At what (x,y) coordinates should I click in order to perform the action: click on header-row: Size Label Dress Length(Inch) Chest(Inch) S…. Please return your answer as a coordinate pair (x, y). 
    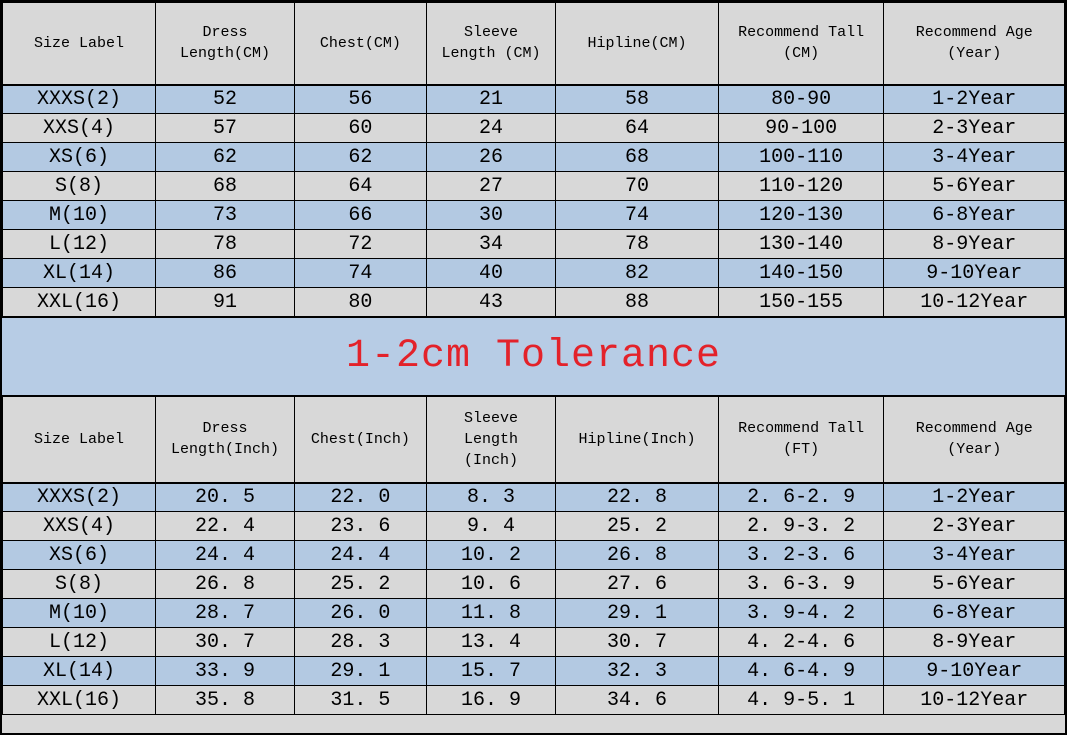
    Looking at the image, I should click on (533, 440).